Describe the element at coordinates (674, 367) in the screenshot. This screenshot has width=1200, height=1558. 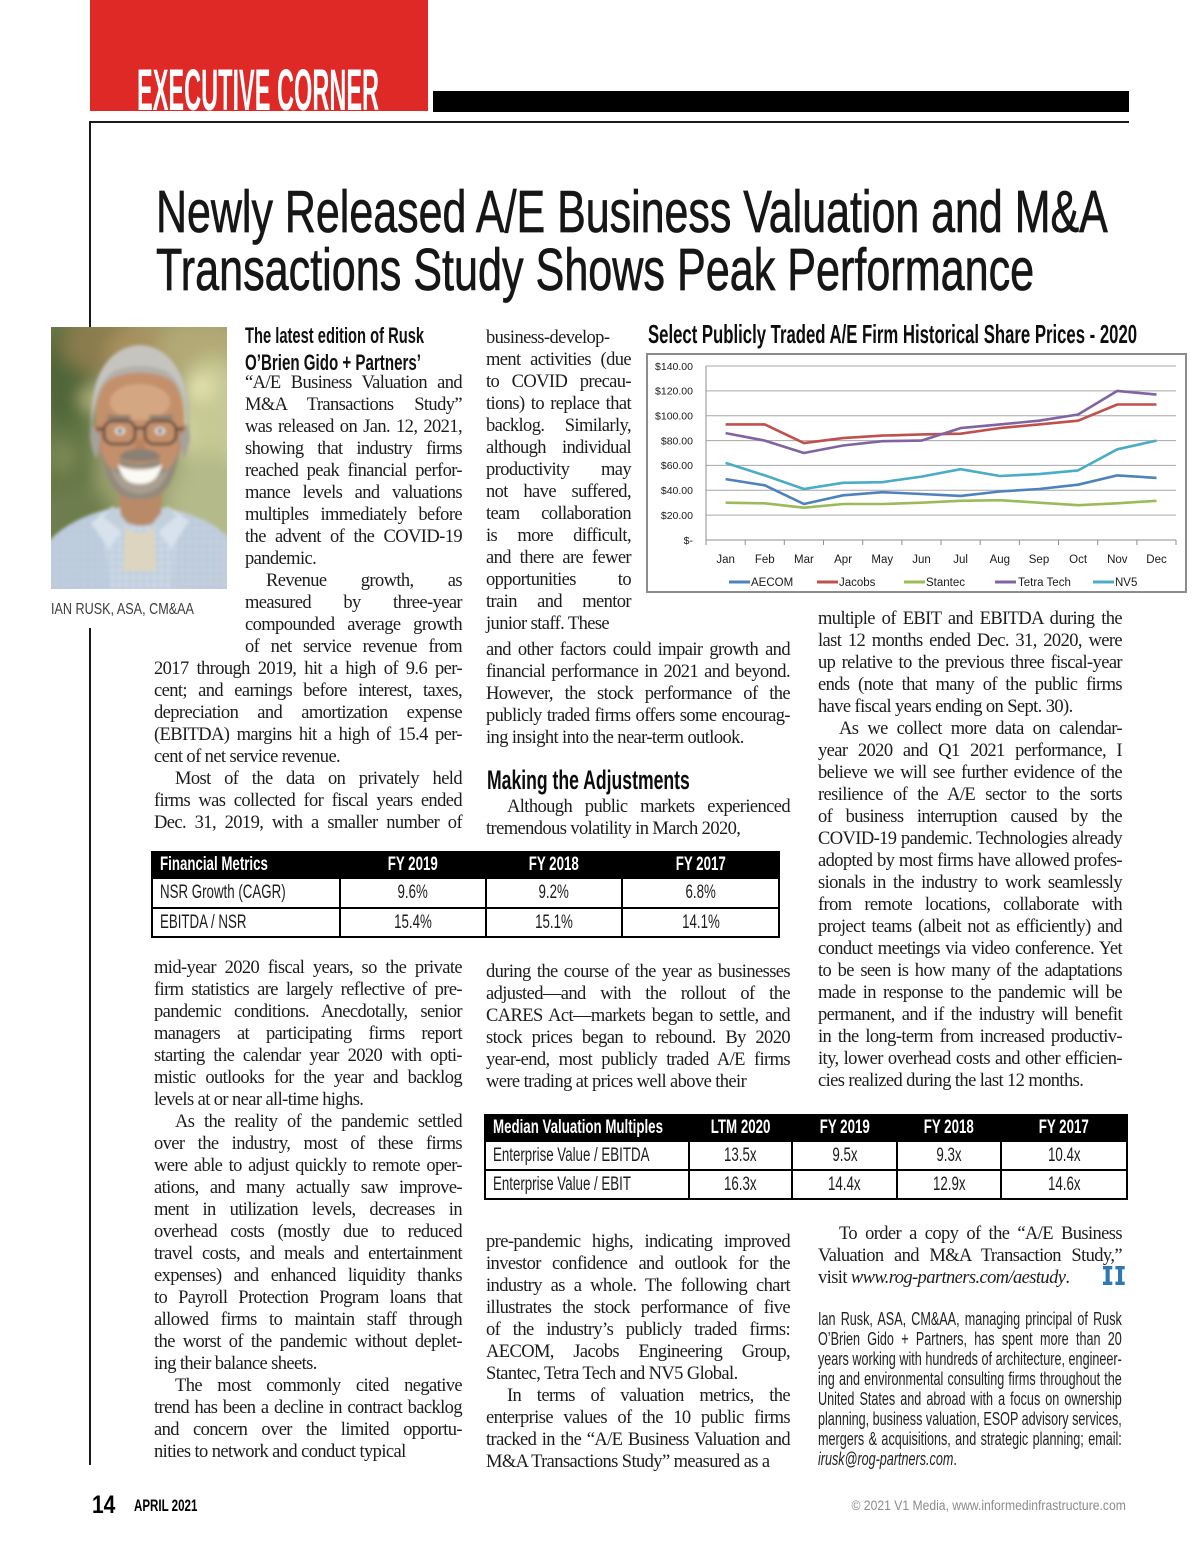
I see `svg-text: $140.00` at that location.